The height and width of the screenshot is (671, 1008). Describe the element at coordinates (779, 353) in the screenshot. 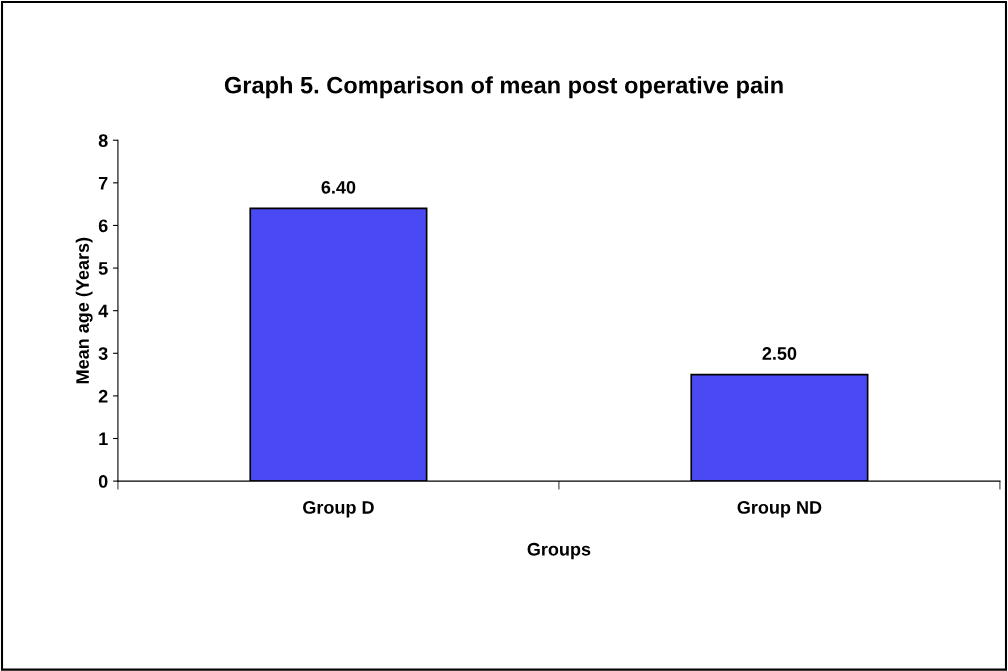

I see `data-label: 2.50` at that location.